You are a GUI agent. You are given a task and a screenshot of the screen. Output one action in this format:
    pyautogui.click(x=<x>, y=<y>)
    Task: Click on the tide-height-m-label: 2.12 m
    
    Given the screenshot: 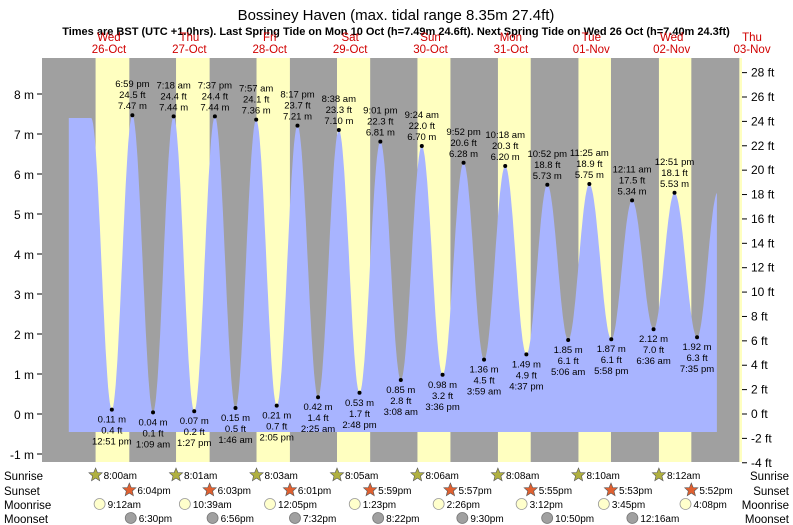 What is the action you would take?
    pyautogui.click(x=653, y=339)
    